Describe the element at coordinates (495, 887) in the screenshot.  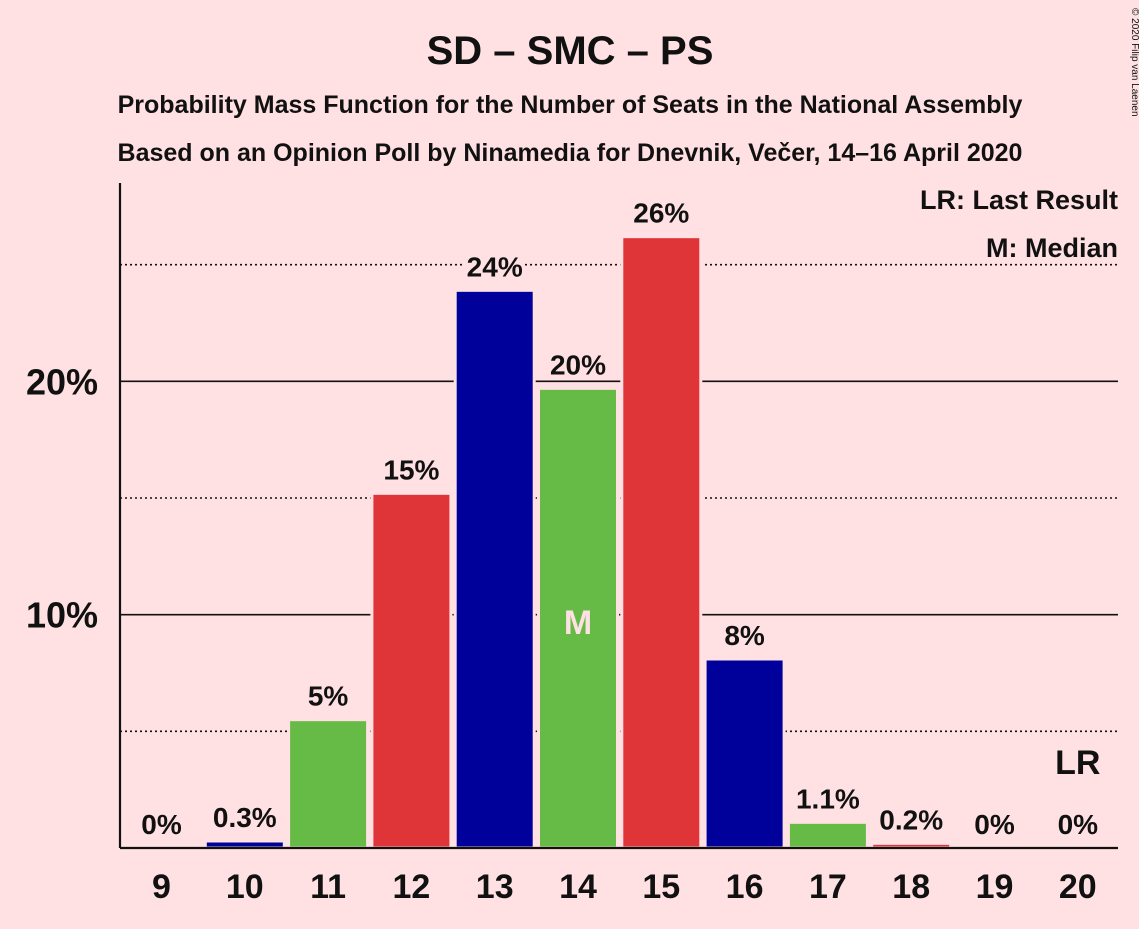
I see `x-tick-label: 13` at that location.